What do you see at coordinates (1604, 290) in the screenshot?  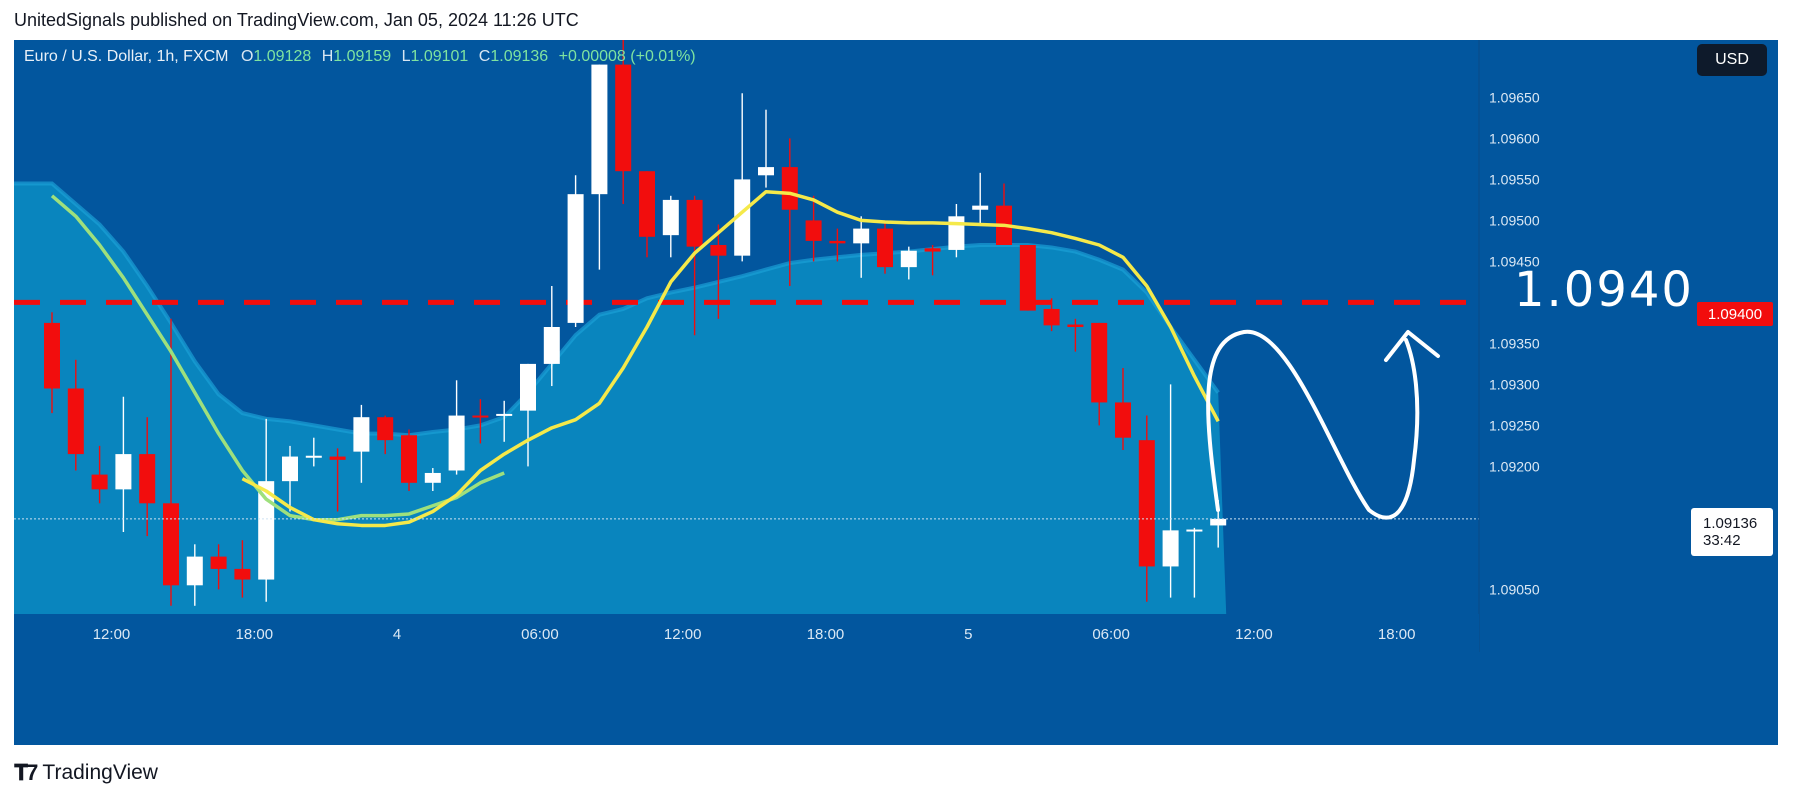 I see `target-annotation-label: 1.0940` at bounding box center [1604, 290].